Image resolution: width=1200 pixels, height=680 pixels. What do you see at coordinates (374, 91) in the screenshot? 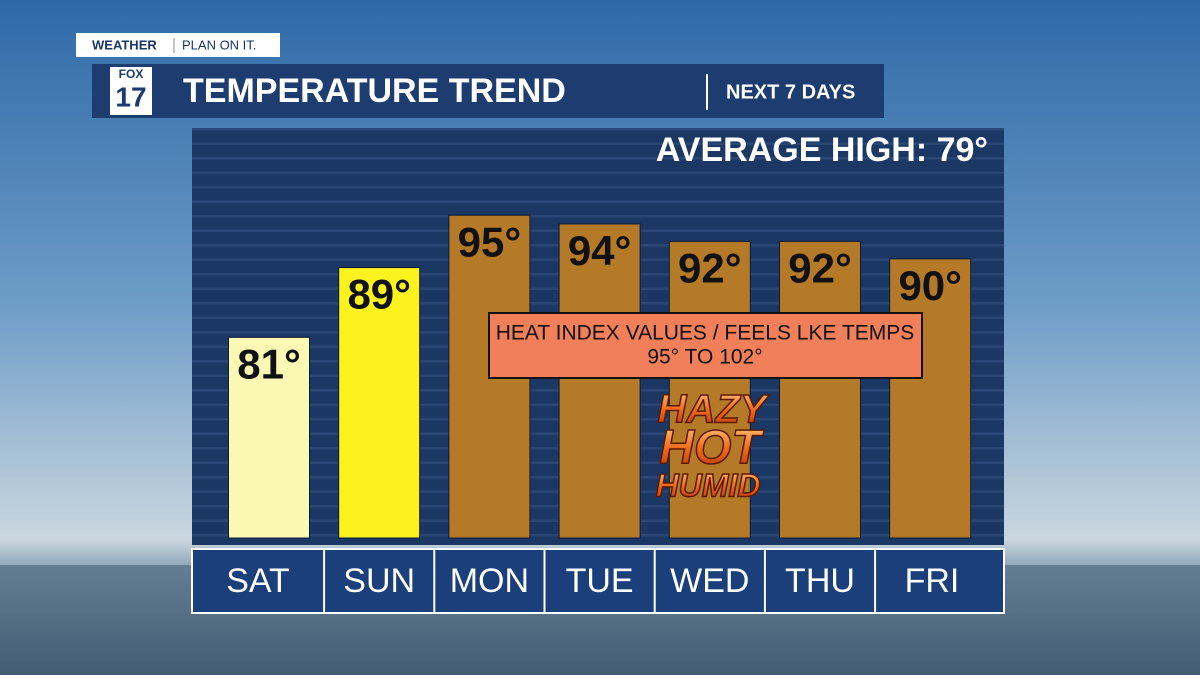
I see `title: TEMPERATURE TREND` at bounding box center [374, 91].